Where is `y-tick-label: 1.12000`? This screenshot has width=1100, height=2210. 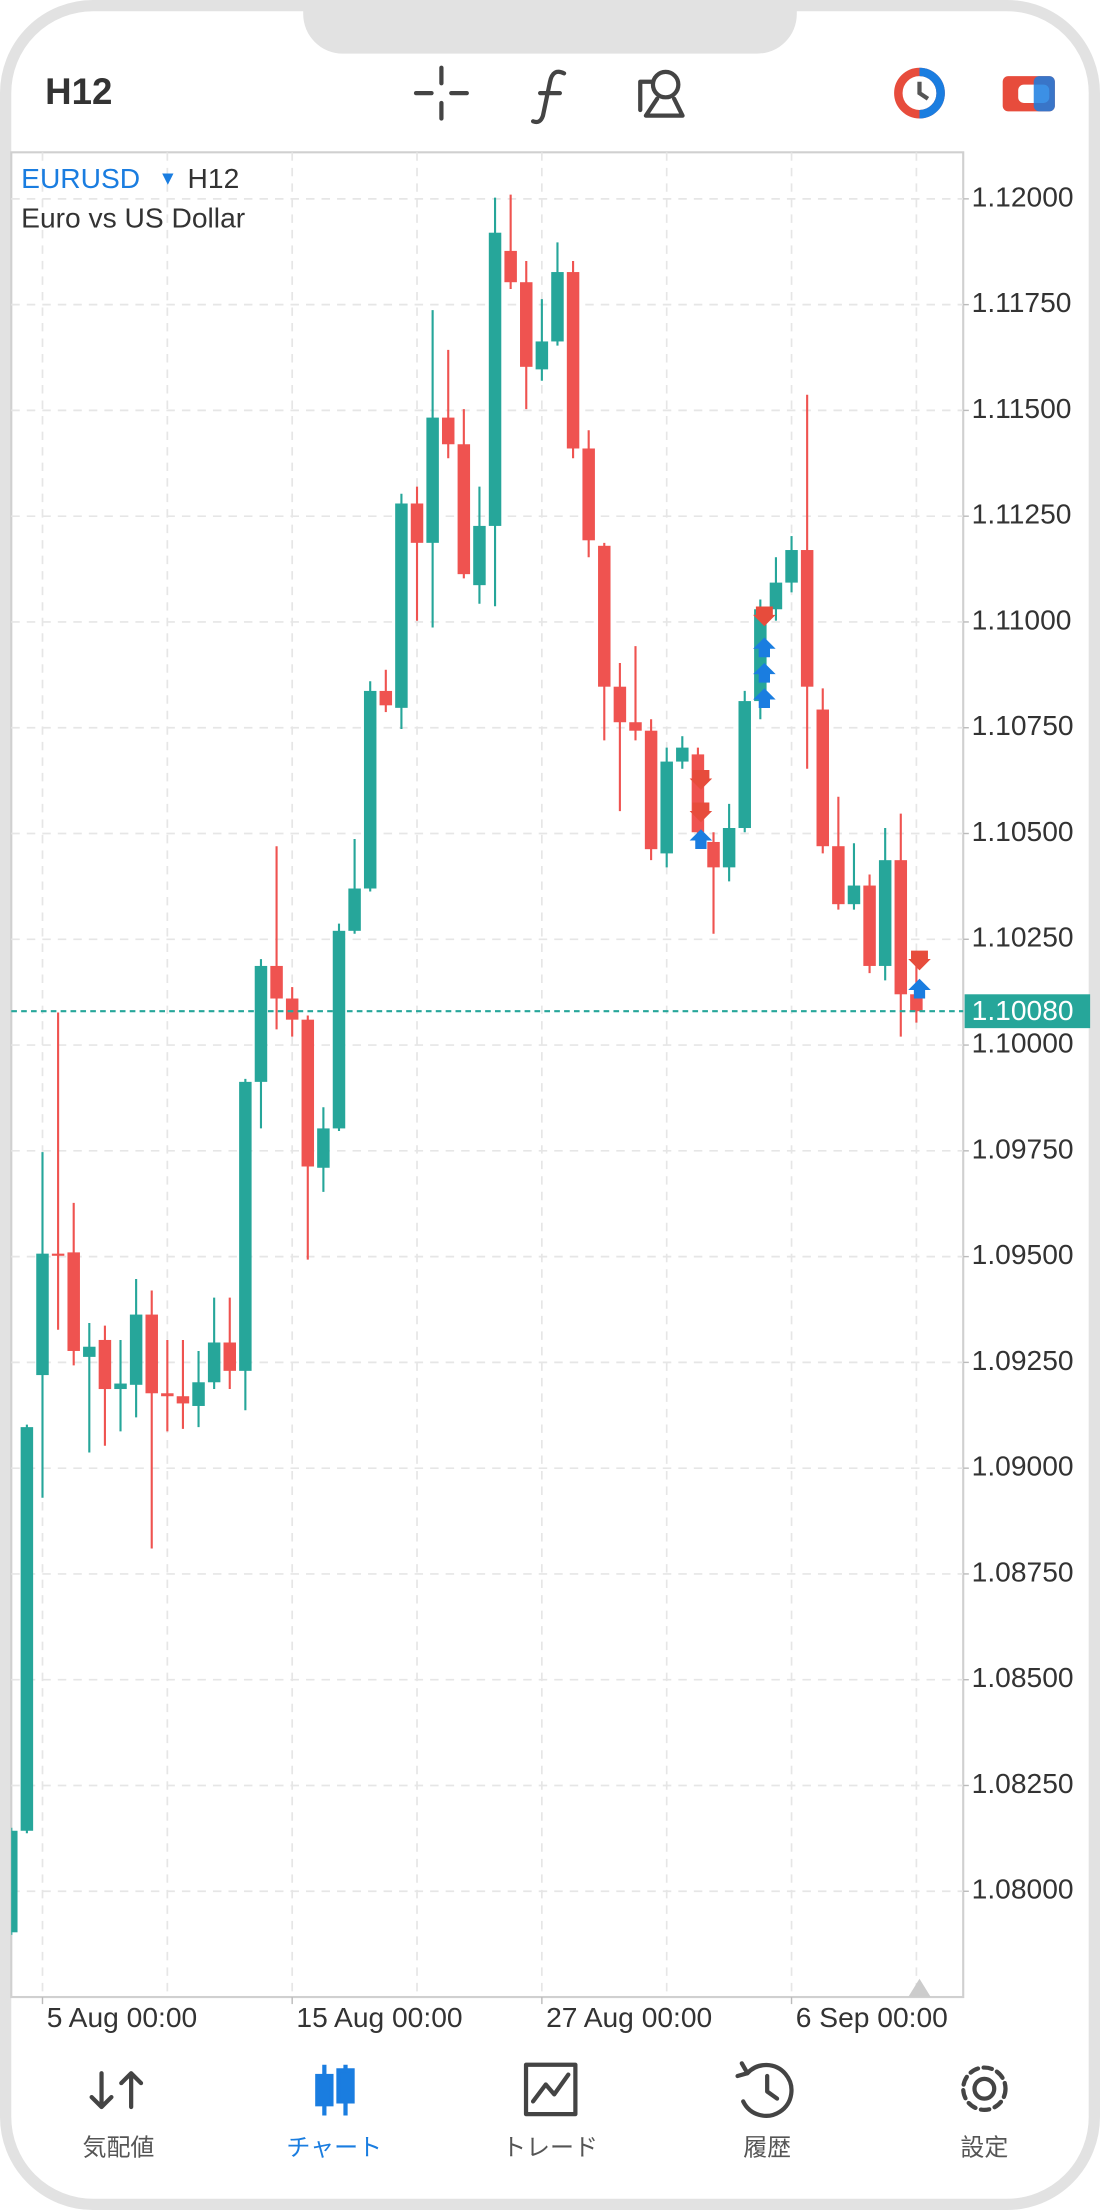
y-tick-label: 1.12000 is located at coordinates (1023, 196).